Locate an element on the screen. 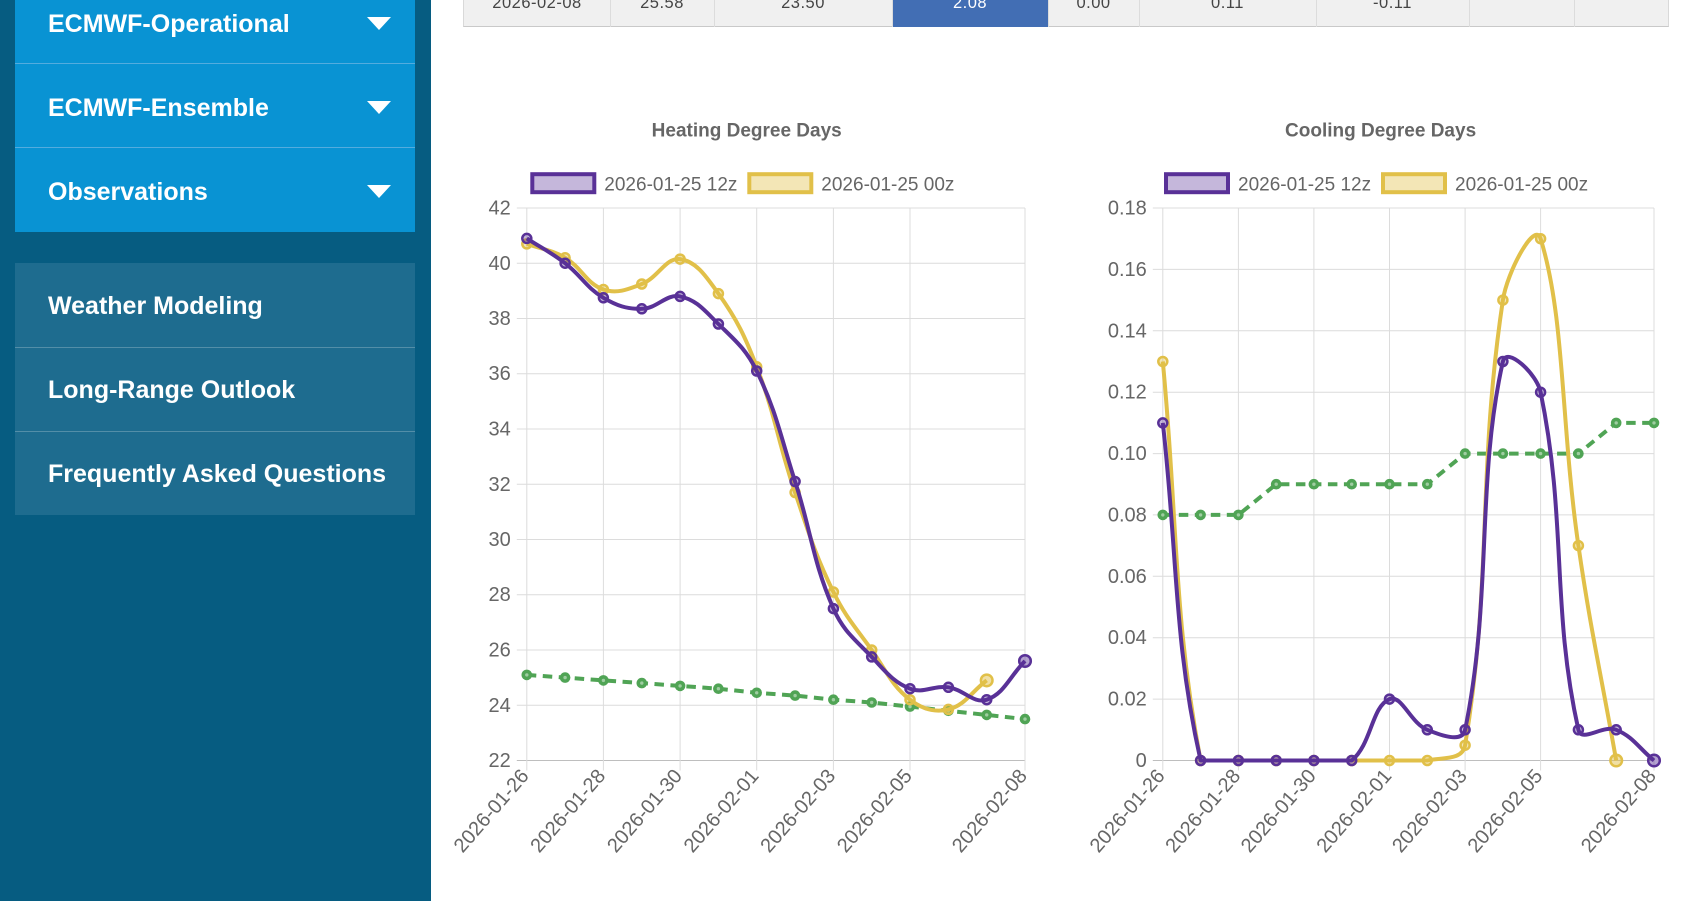  svg-text: 0.08 is located at coordinates (1127, 515).